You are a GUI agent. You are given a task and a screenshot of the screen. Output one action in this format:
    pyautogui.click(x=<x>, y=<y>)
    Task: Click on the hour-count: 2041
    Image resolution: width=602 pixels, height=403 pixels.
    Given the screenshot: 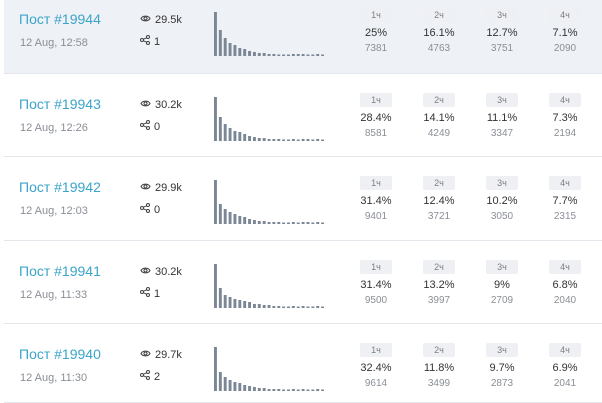 What is the action you would take?
    pyautogui.click(x=565, y=383)
    